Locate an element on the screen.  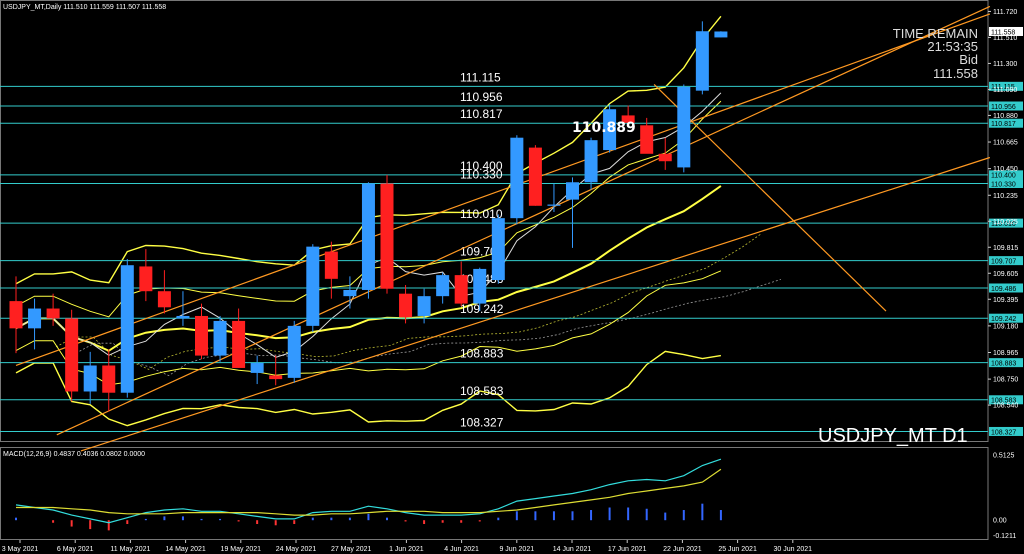
level-axis-tag-text: 111.115 is located at coordinates (1003, 87).